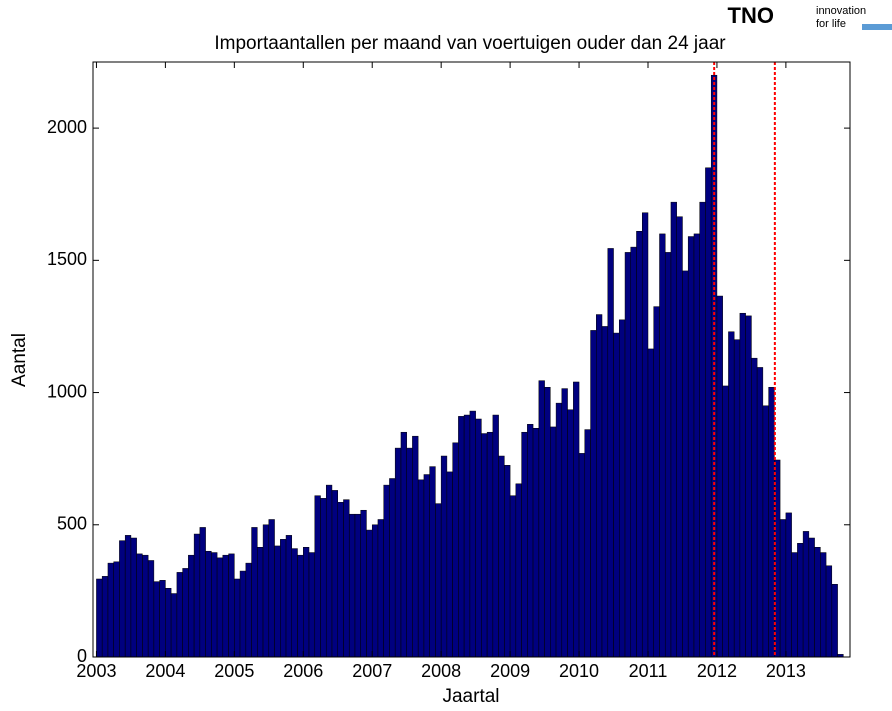 The height and width of the screenshot is (711, 892). Describe the element at coordinates (67, 391) in the screenshot. I see `y-tick-label: 1000` at that location.